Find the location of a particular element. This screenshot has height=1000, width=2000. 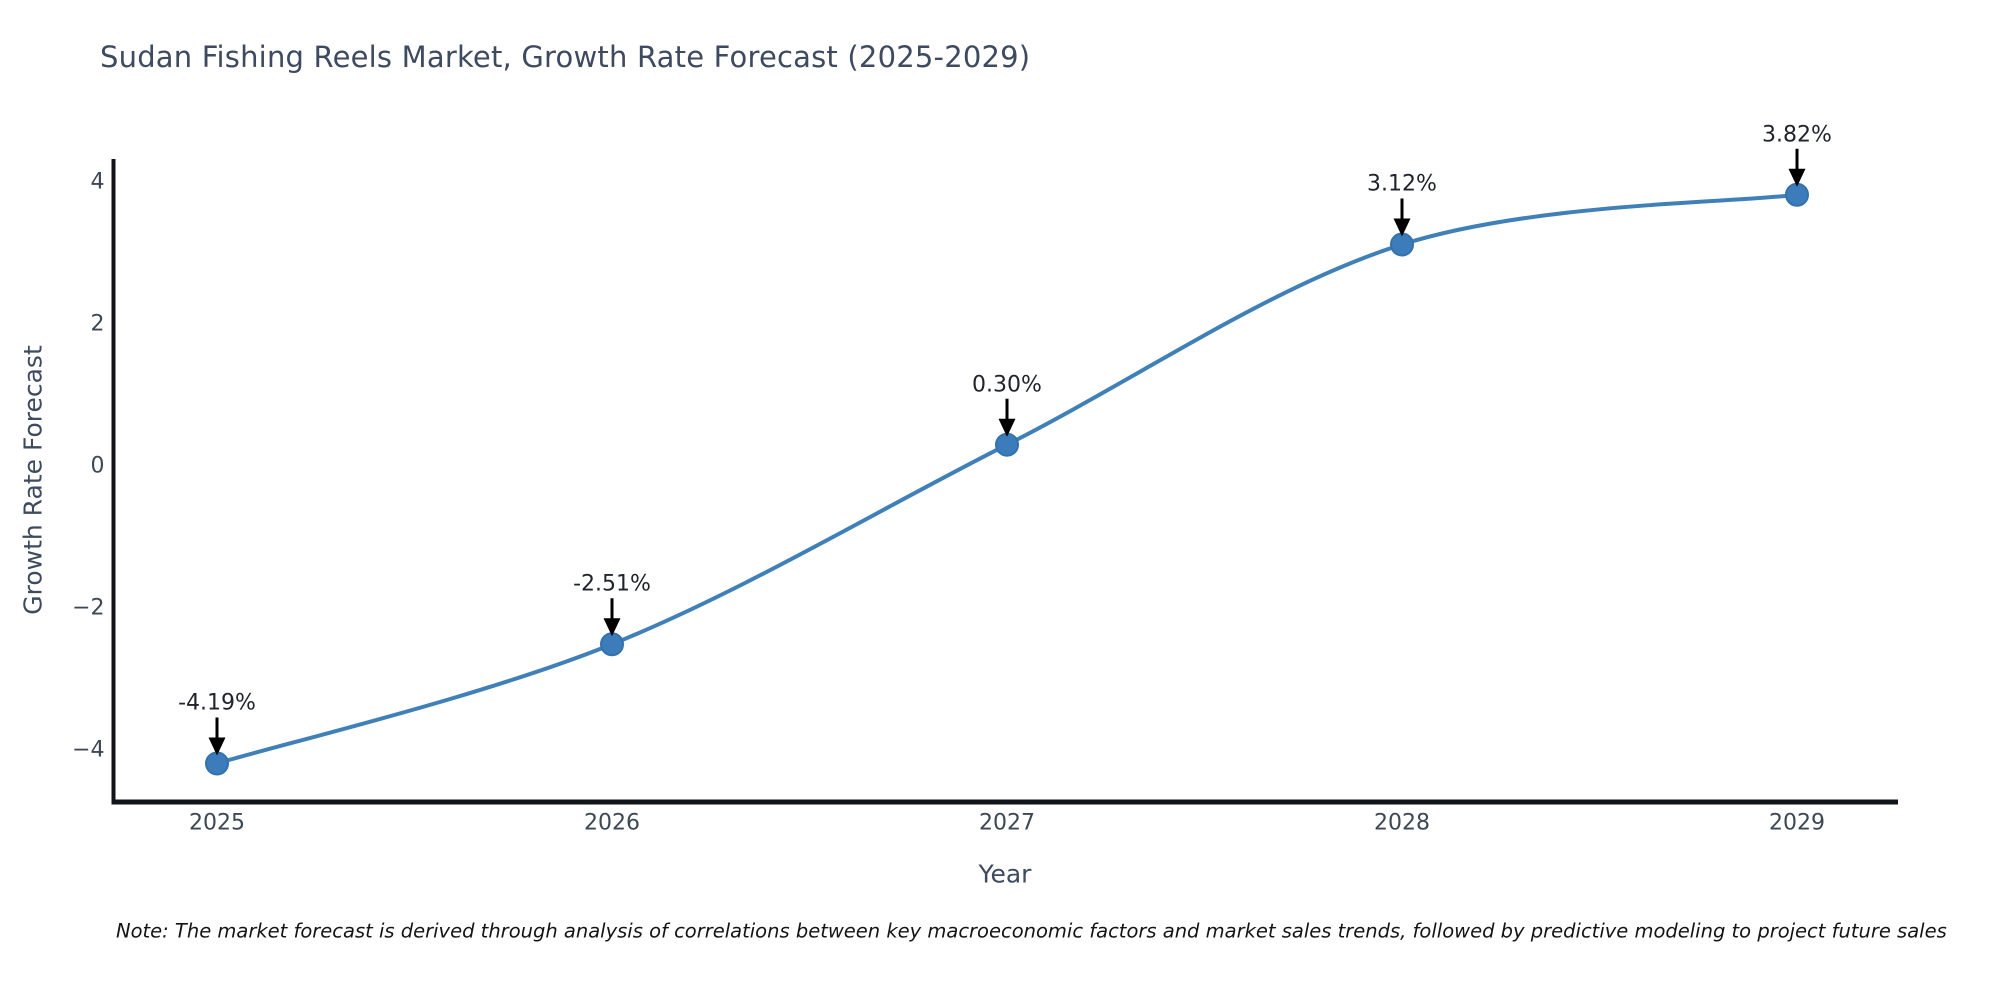

x-axis-title: Year is located at coordinates (1005, 874).